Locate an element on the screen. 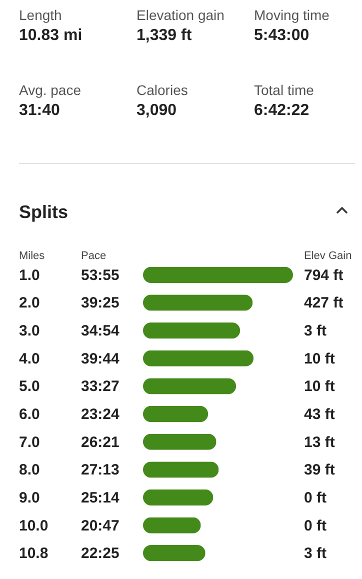 The height and width of the screenshot is (579, 362). text: Calories is located at coordinates (162, 90).